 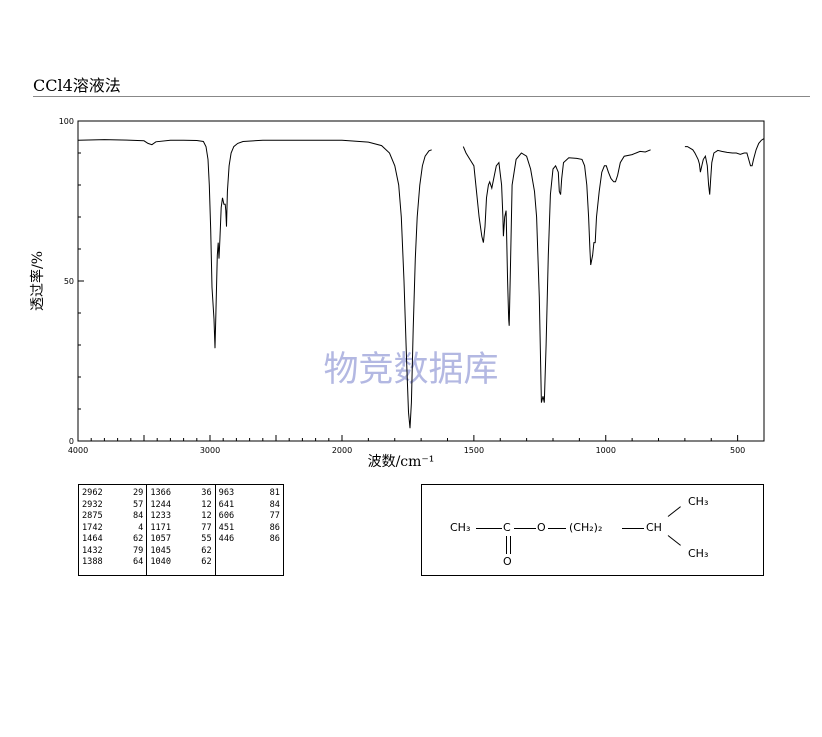 What do you see at coordinates (206, 539) in the screenshot?
I see `peak-transmittance: 55` at bounding box center [206, 539].